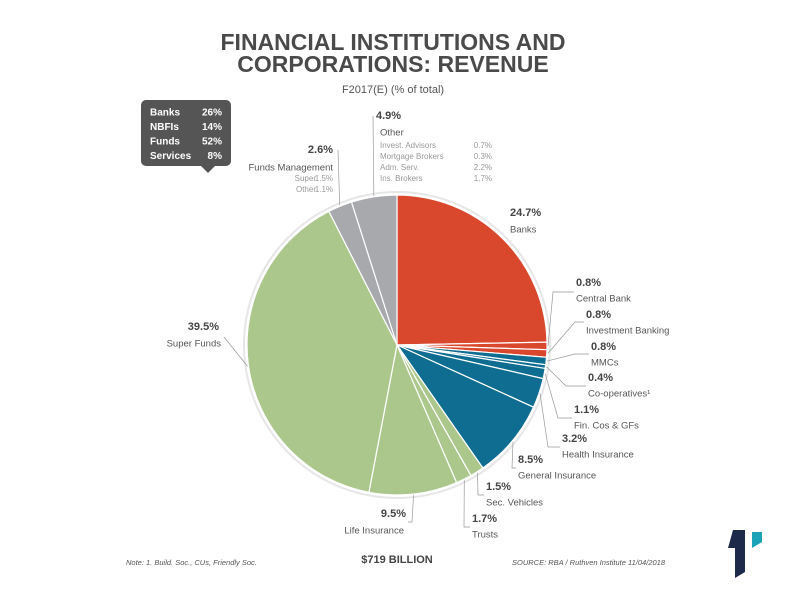  I want to click on slice-label: Funds Management, so click(291, 168).